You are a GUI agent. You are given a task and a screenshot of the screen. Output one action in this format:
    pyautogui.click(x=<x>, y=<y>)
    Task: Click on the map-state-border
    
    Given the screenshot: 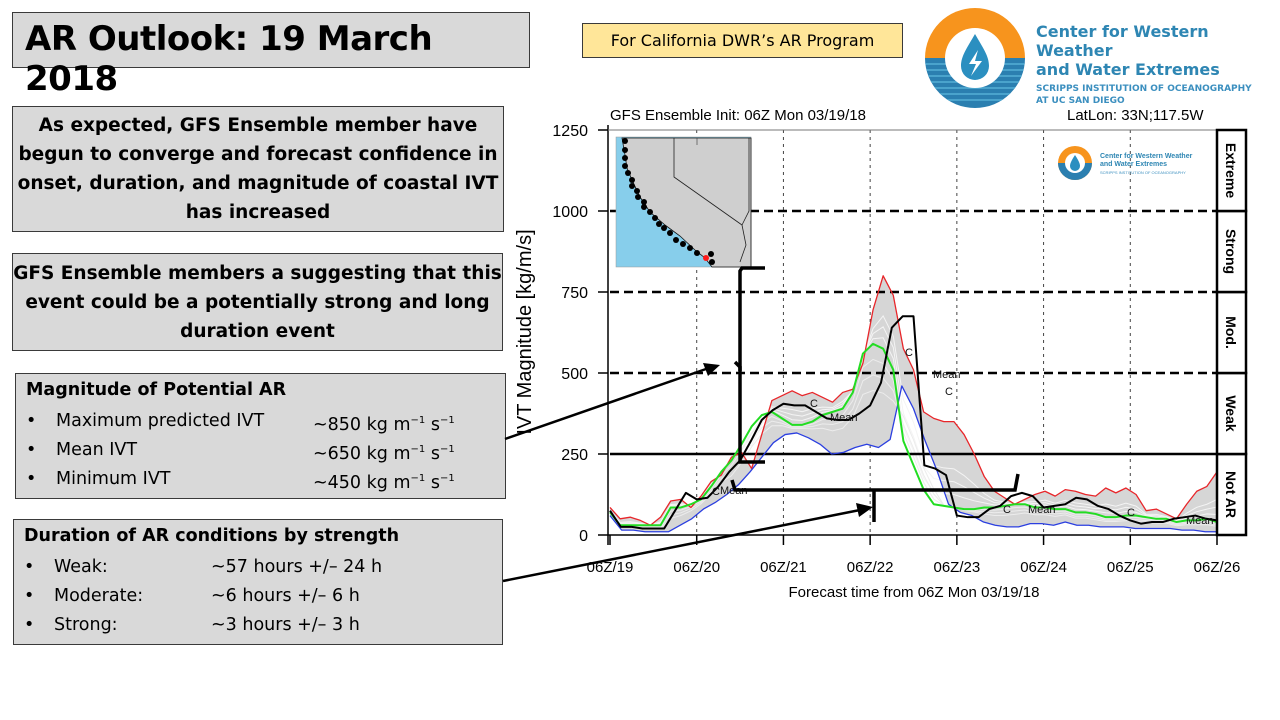 What is the action you would take?
    pyautogui.click(x=708, y=182)
    